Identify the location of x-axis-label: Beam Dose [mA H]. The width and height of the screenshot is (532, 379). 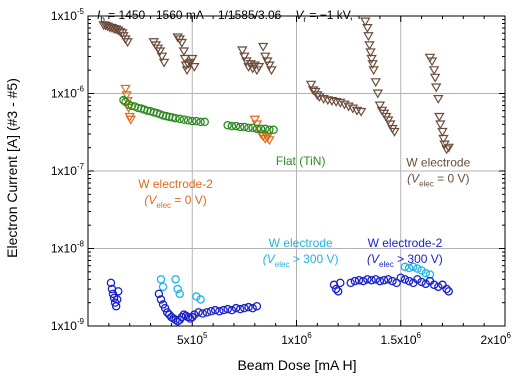
(296, 365).